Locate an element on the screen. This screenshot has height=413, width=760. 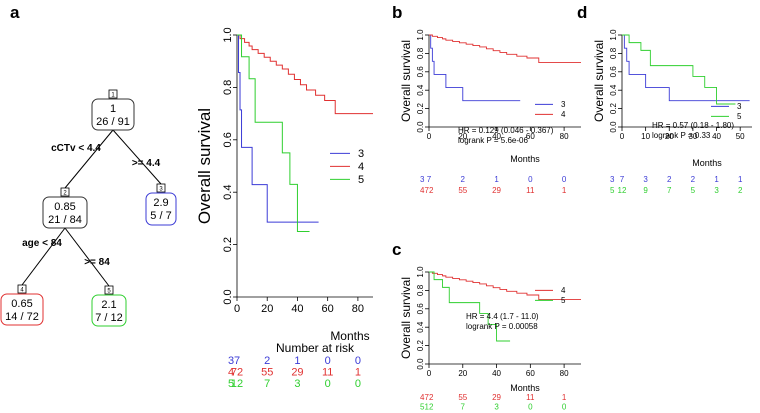
legend-label-d: 5 is located at coordinates (739, 116).